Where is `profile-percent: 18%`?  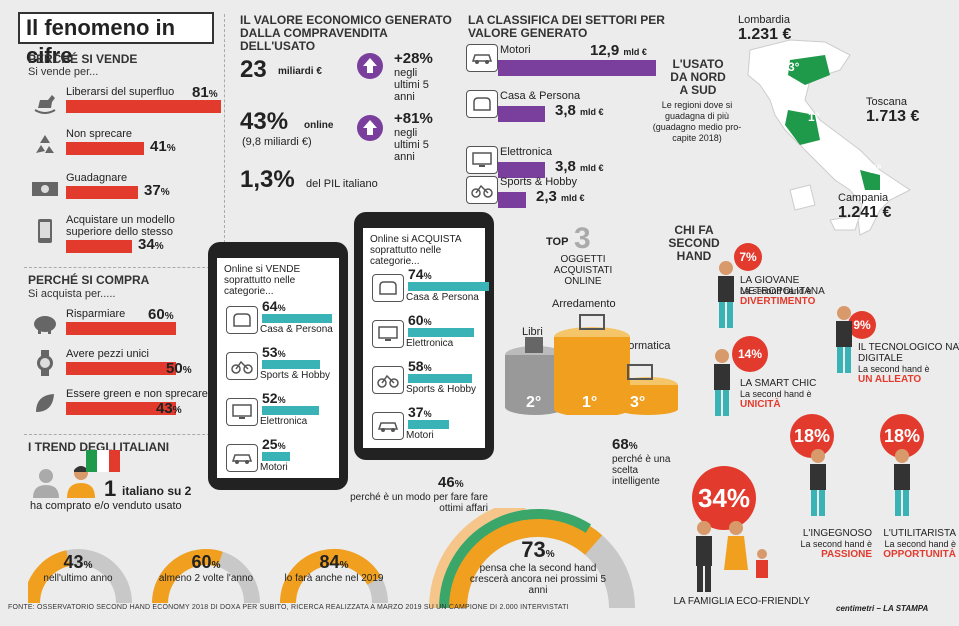 profile-percent: 18% is located at coordinates (812, 436).